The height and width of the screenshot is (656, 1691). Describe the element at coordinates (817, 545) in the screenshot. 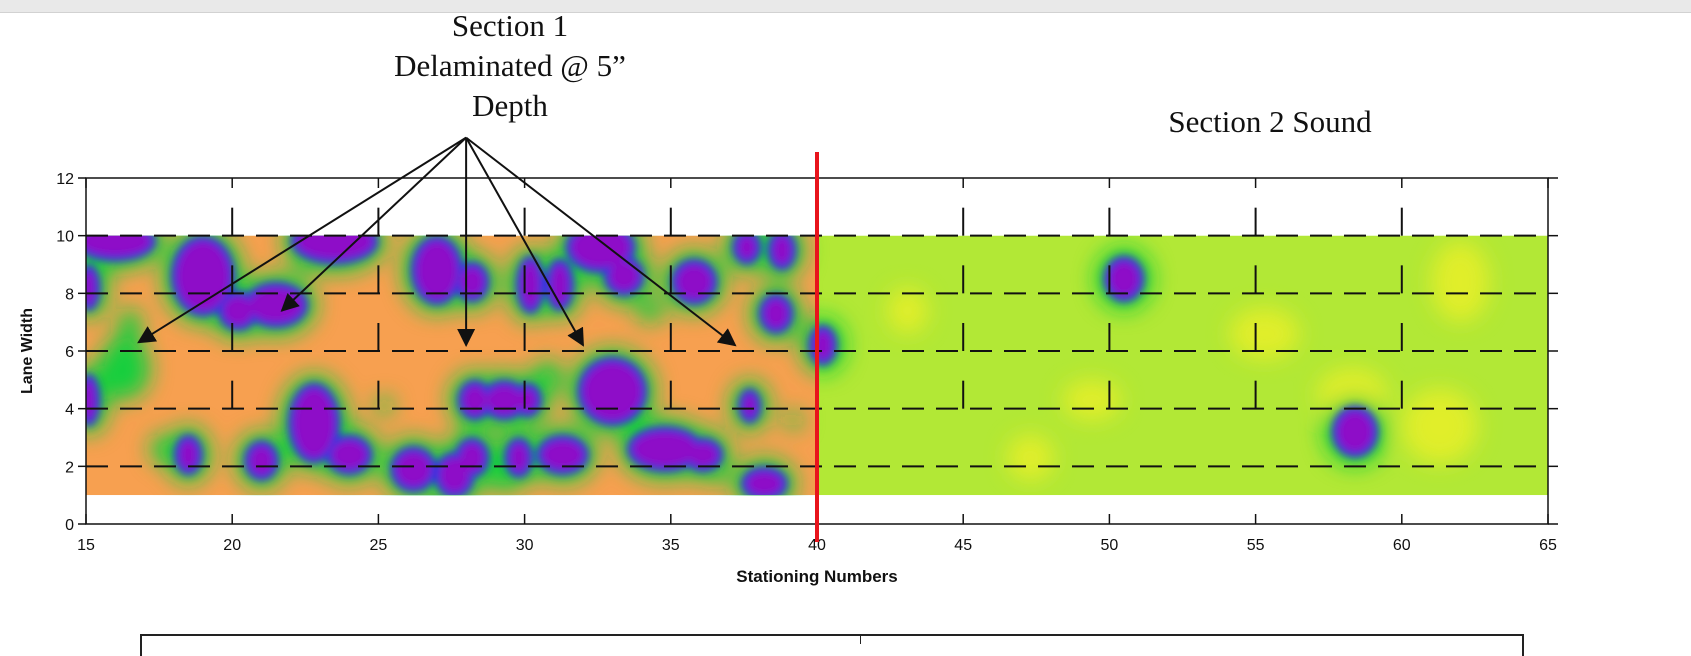

I see `x-tick-label: 40` at that location.